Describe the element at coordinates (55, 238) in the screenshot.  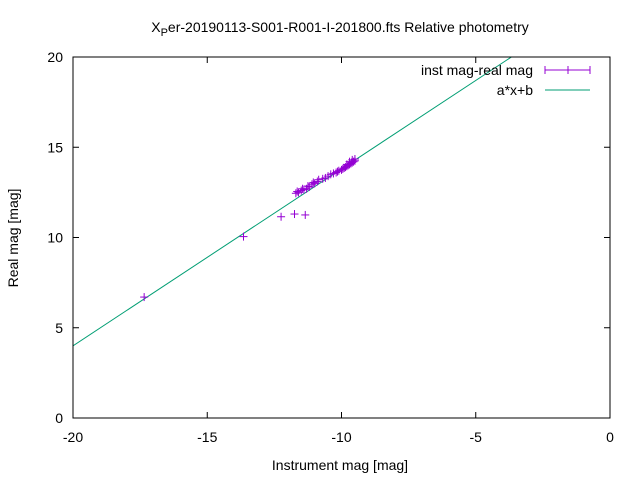
I see `y-tick-label: 10` at that location.